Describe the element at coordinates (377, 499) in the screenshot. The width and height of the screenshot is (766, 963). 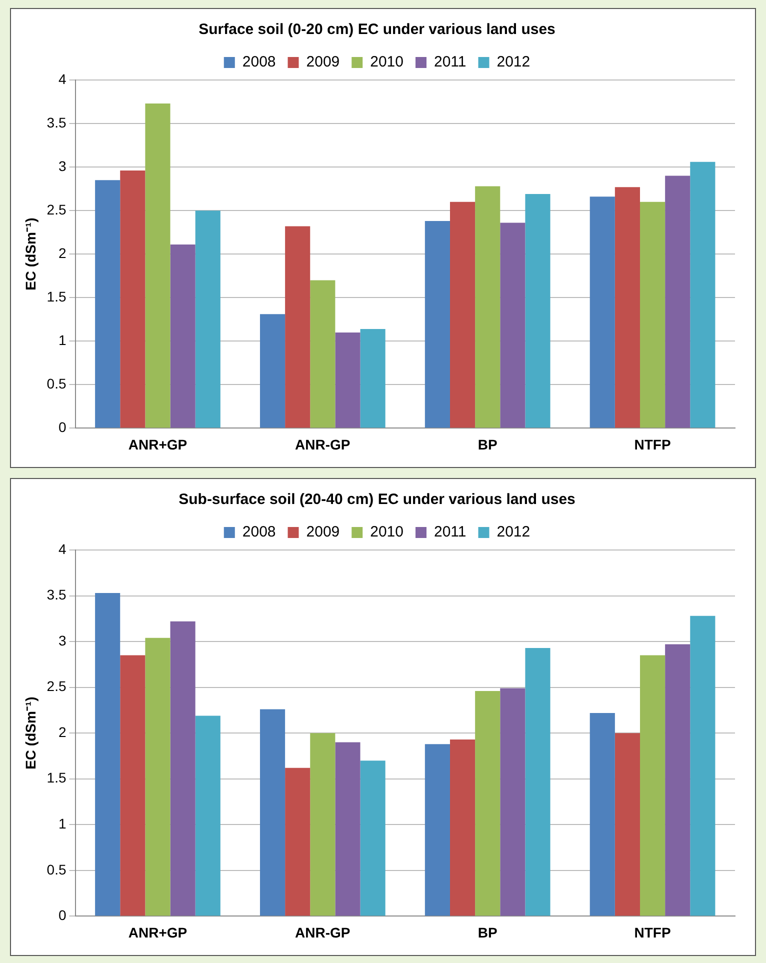
I see `chart-title: Sub-surface soil (20-40 cm) EC under various land uses` at that location.